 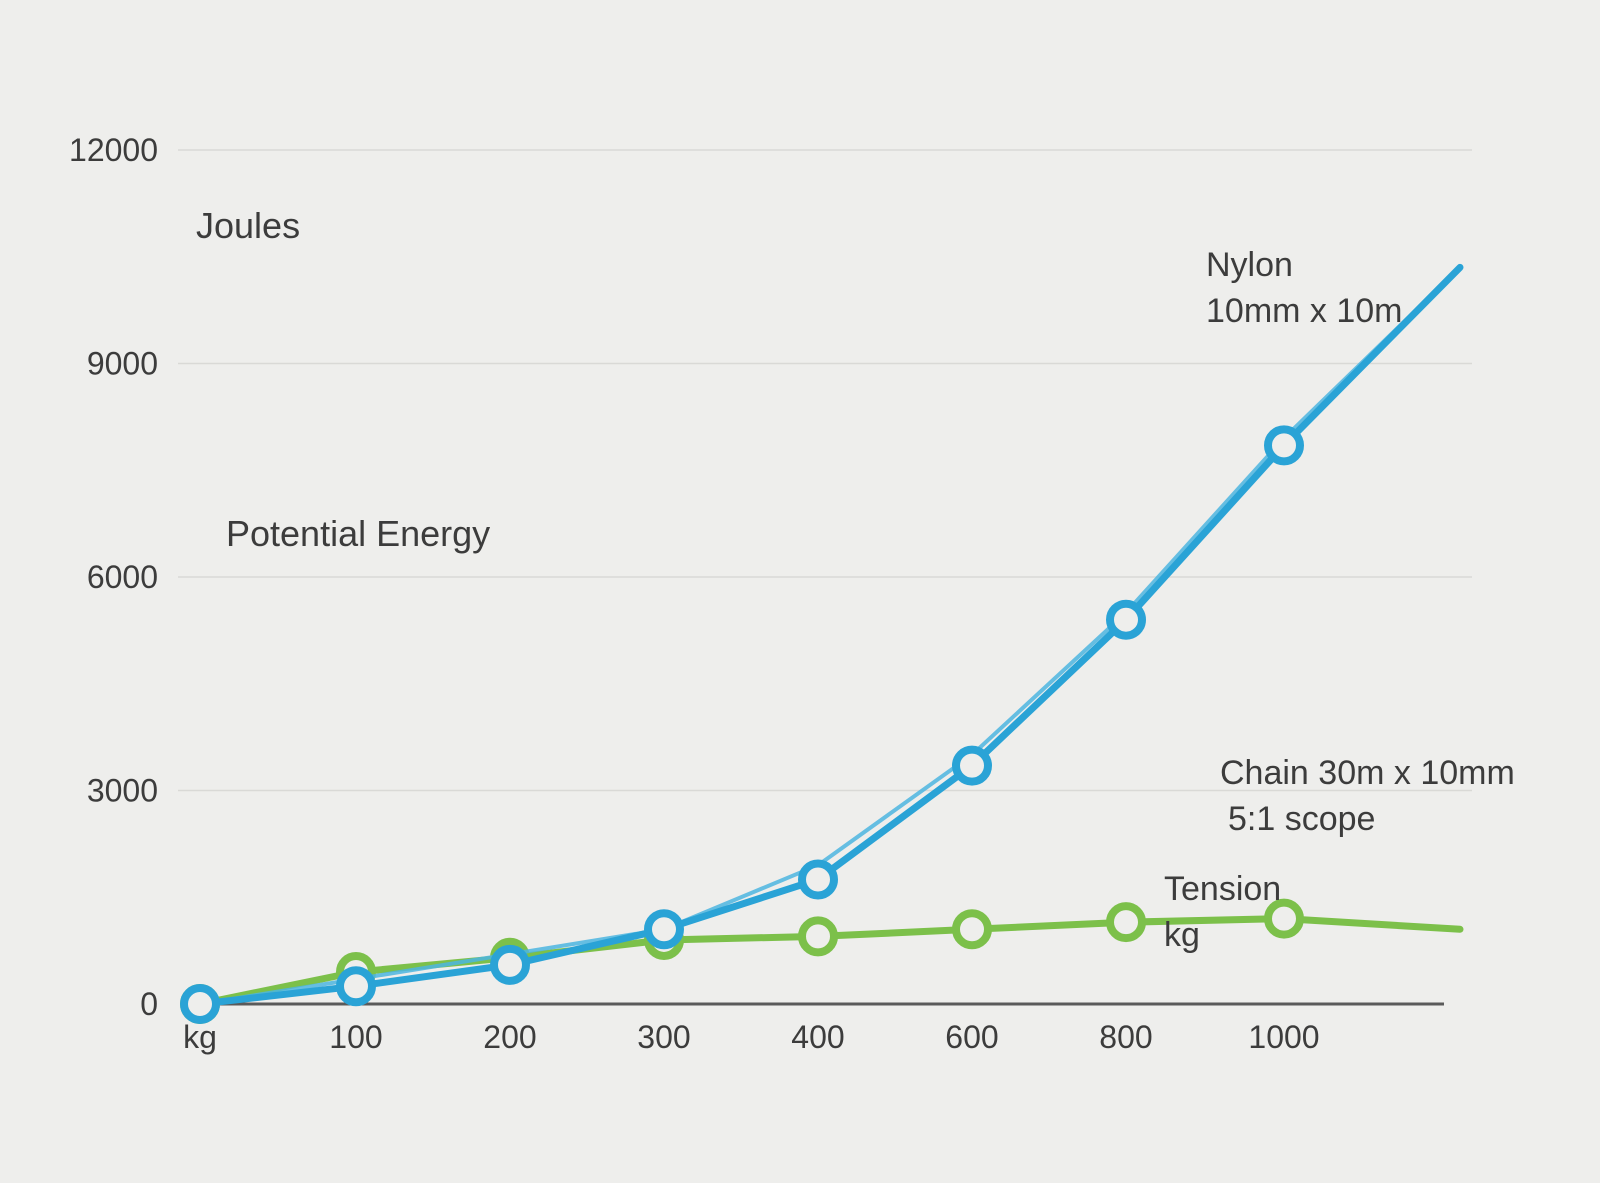 I want to click on series-label-tension-line2: kg, so click(x=1182, y=935).